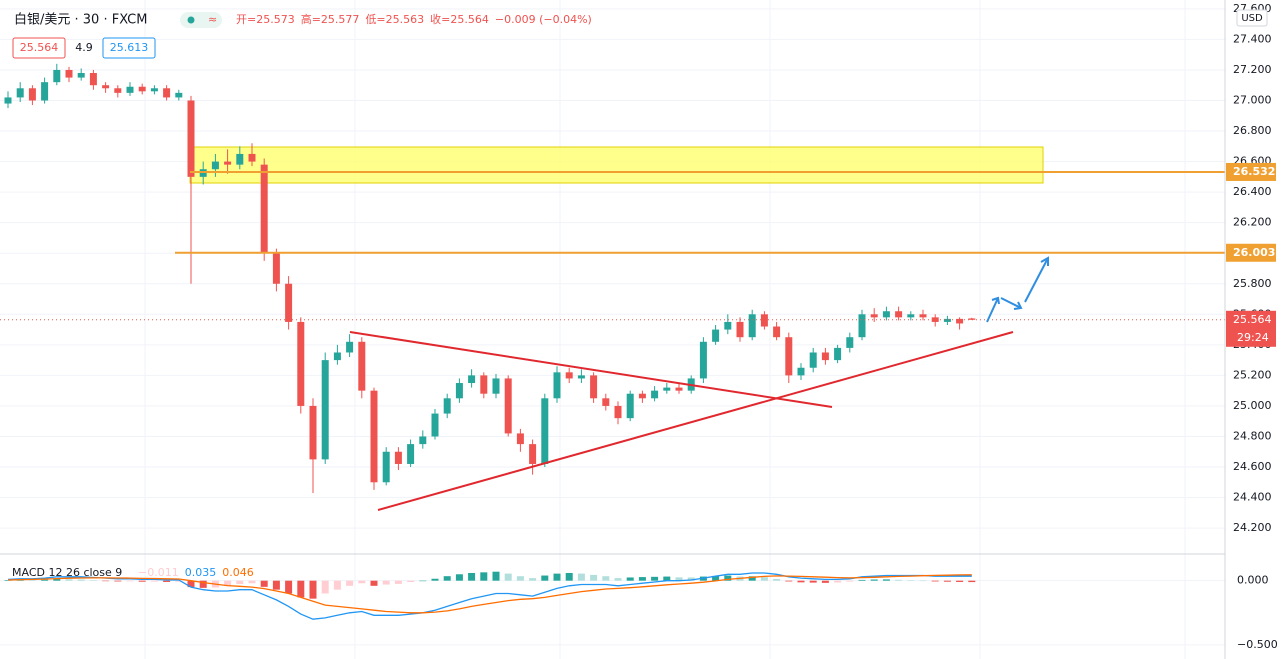 This screenshot has height=659, width=1285. What do you see at coordinates (1252, 69) in the screenshot?
I see `y-tick-label: 27.200` at bounding box center [1252, 69].